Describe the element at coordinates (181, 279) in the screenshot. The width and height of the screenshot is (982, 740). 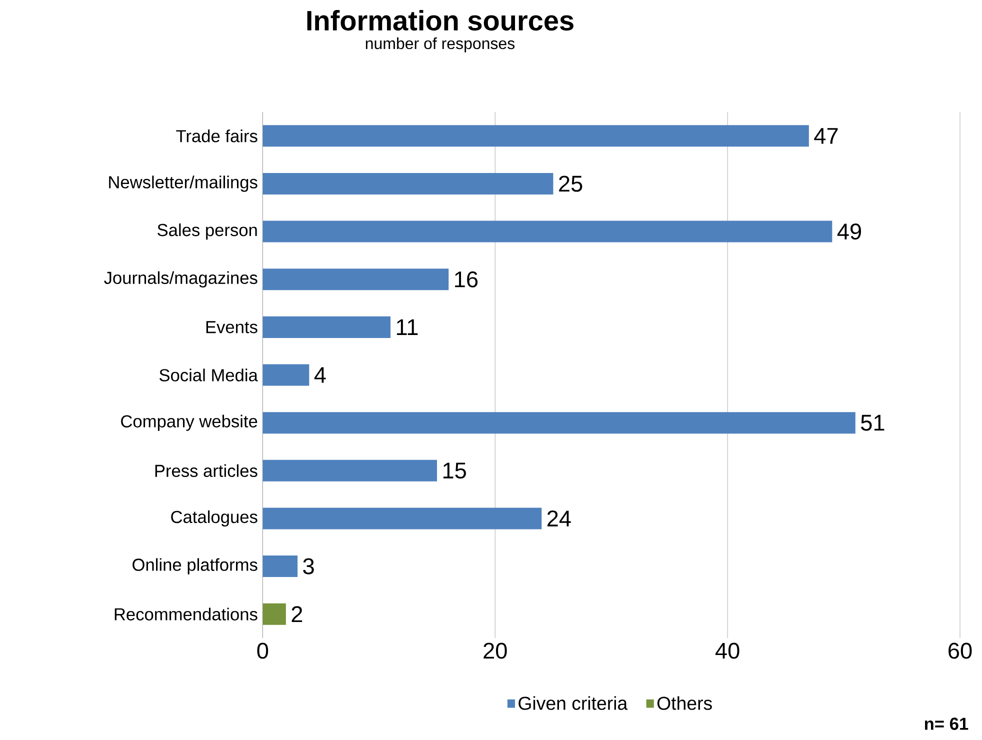
I see `y-tick-label: Journals/magazines` at that location.